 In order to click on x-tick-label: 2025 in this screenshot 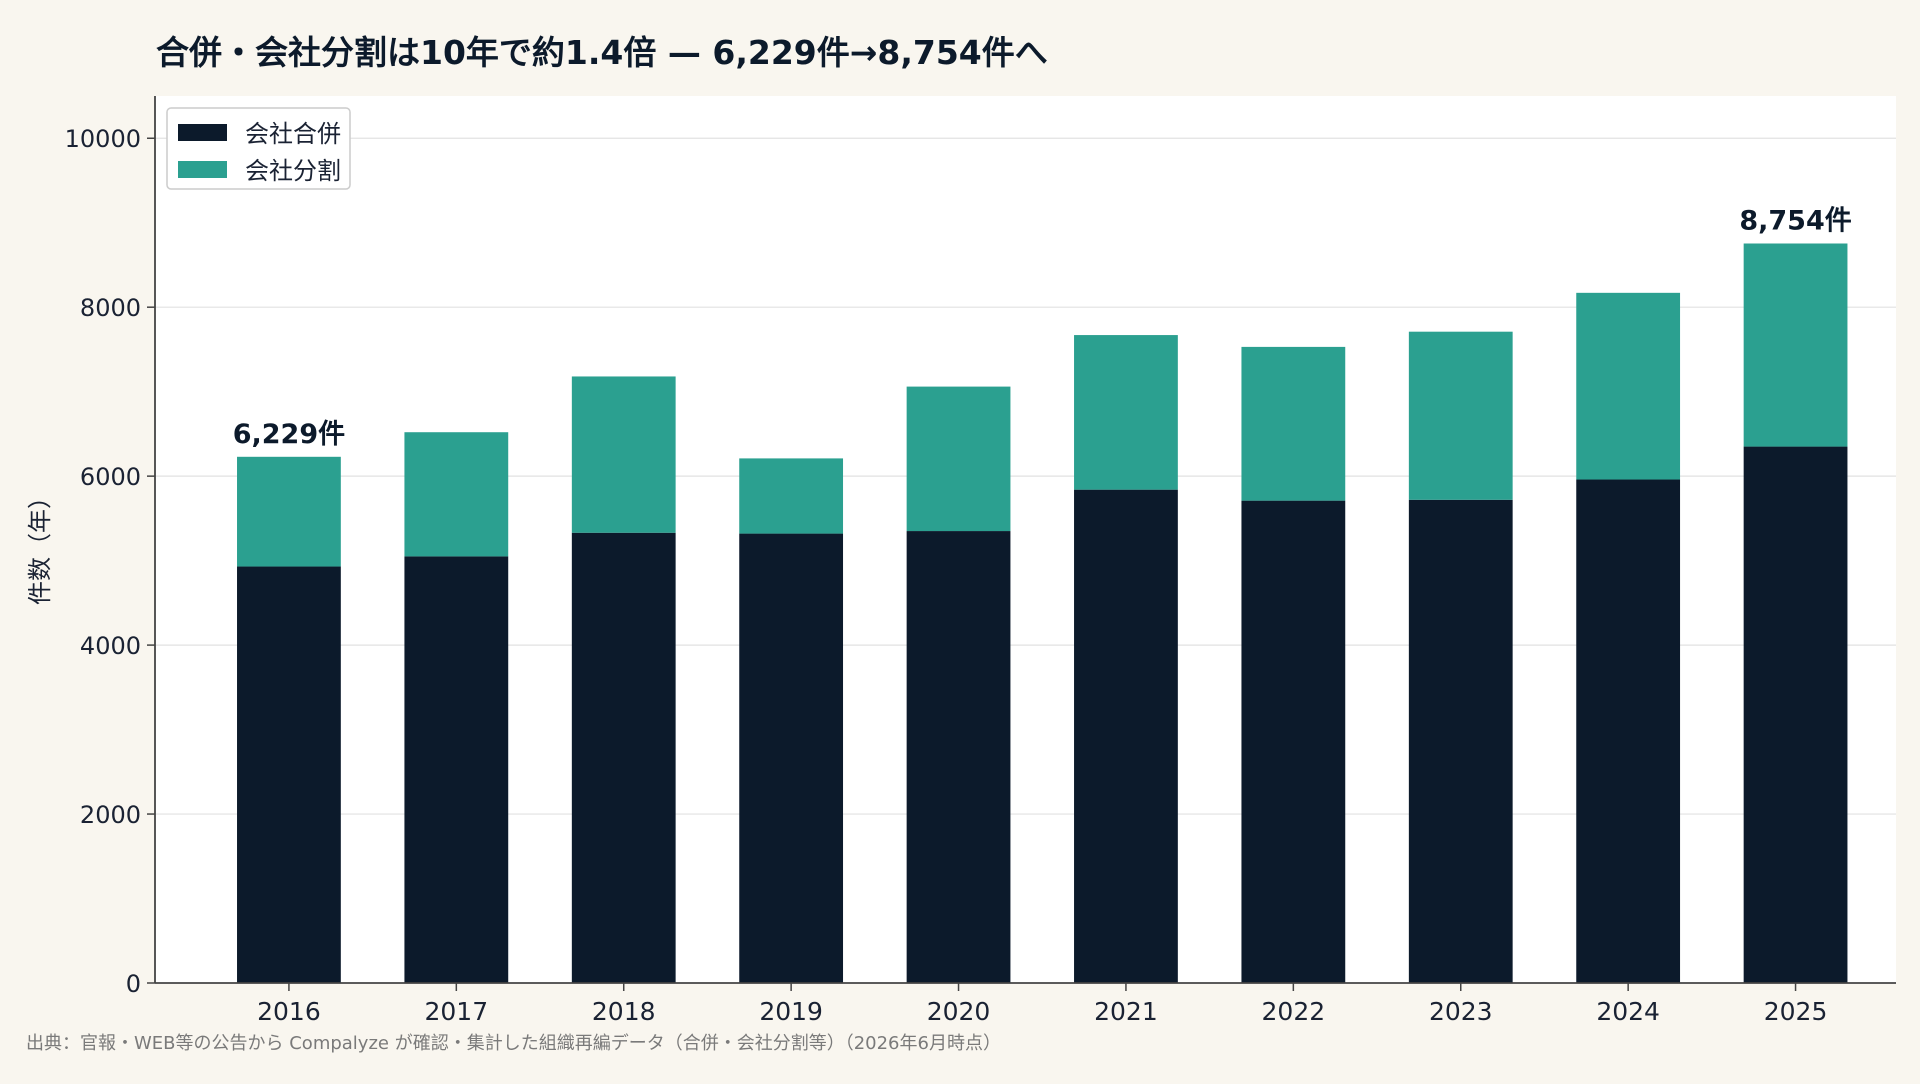, I will do `click(1796, 1011)`.